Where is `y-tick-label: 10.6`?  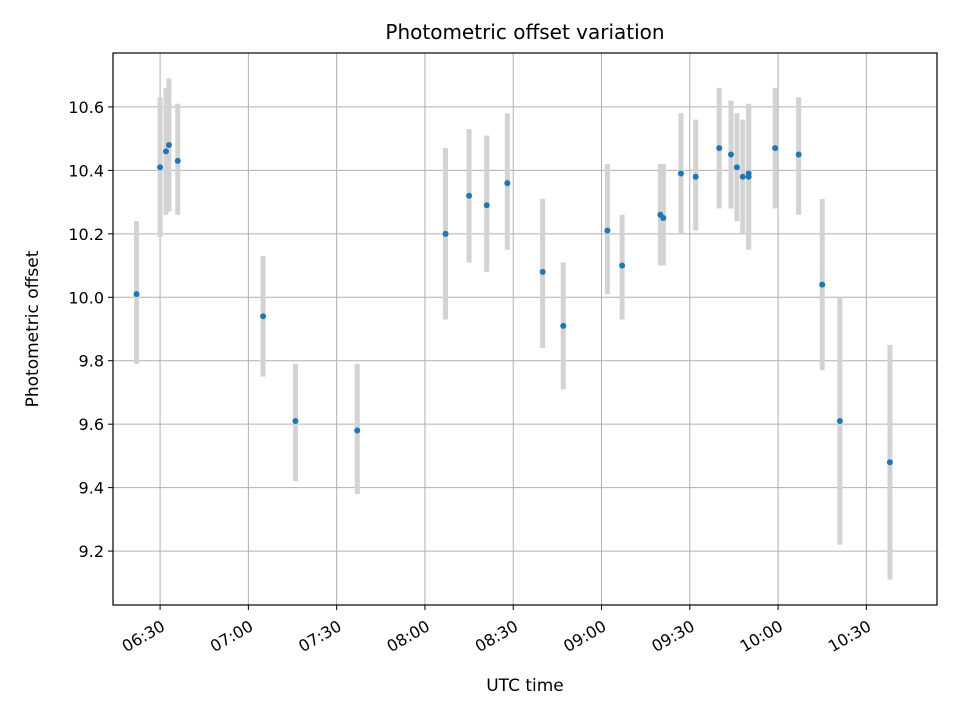
y-tick-label: 10.6 is located at coordinates (86, 107).